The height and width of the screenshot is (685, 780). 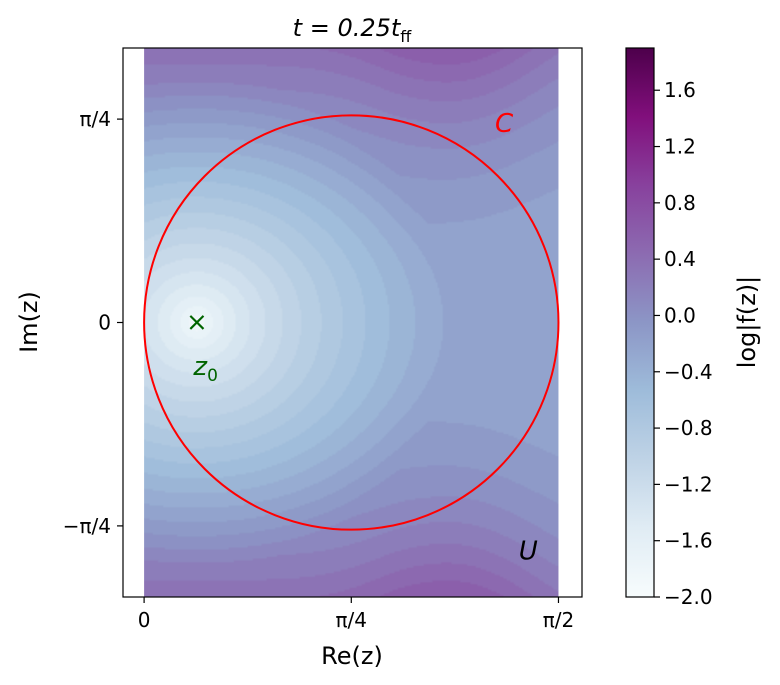 I want to click on x-axis-title: Re(z), so click(x=352, y=656).